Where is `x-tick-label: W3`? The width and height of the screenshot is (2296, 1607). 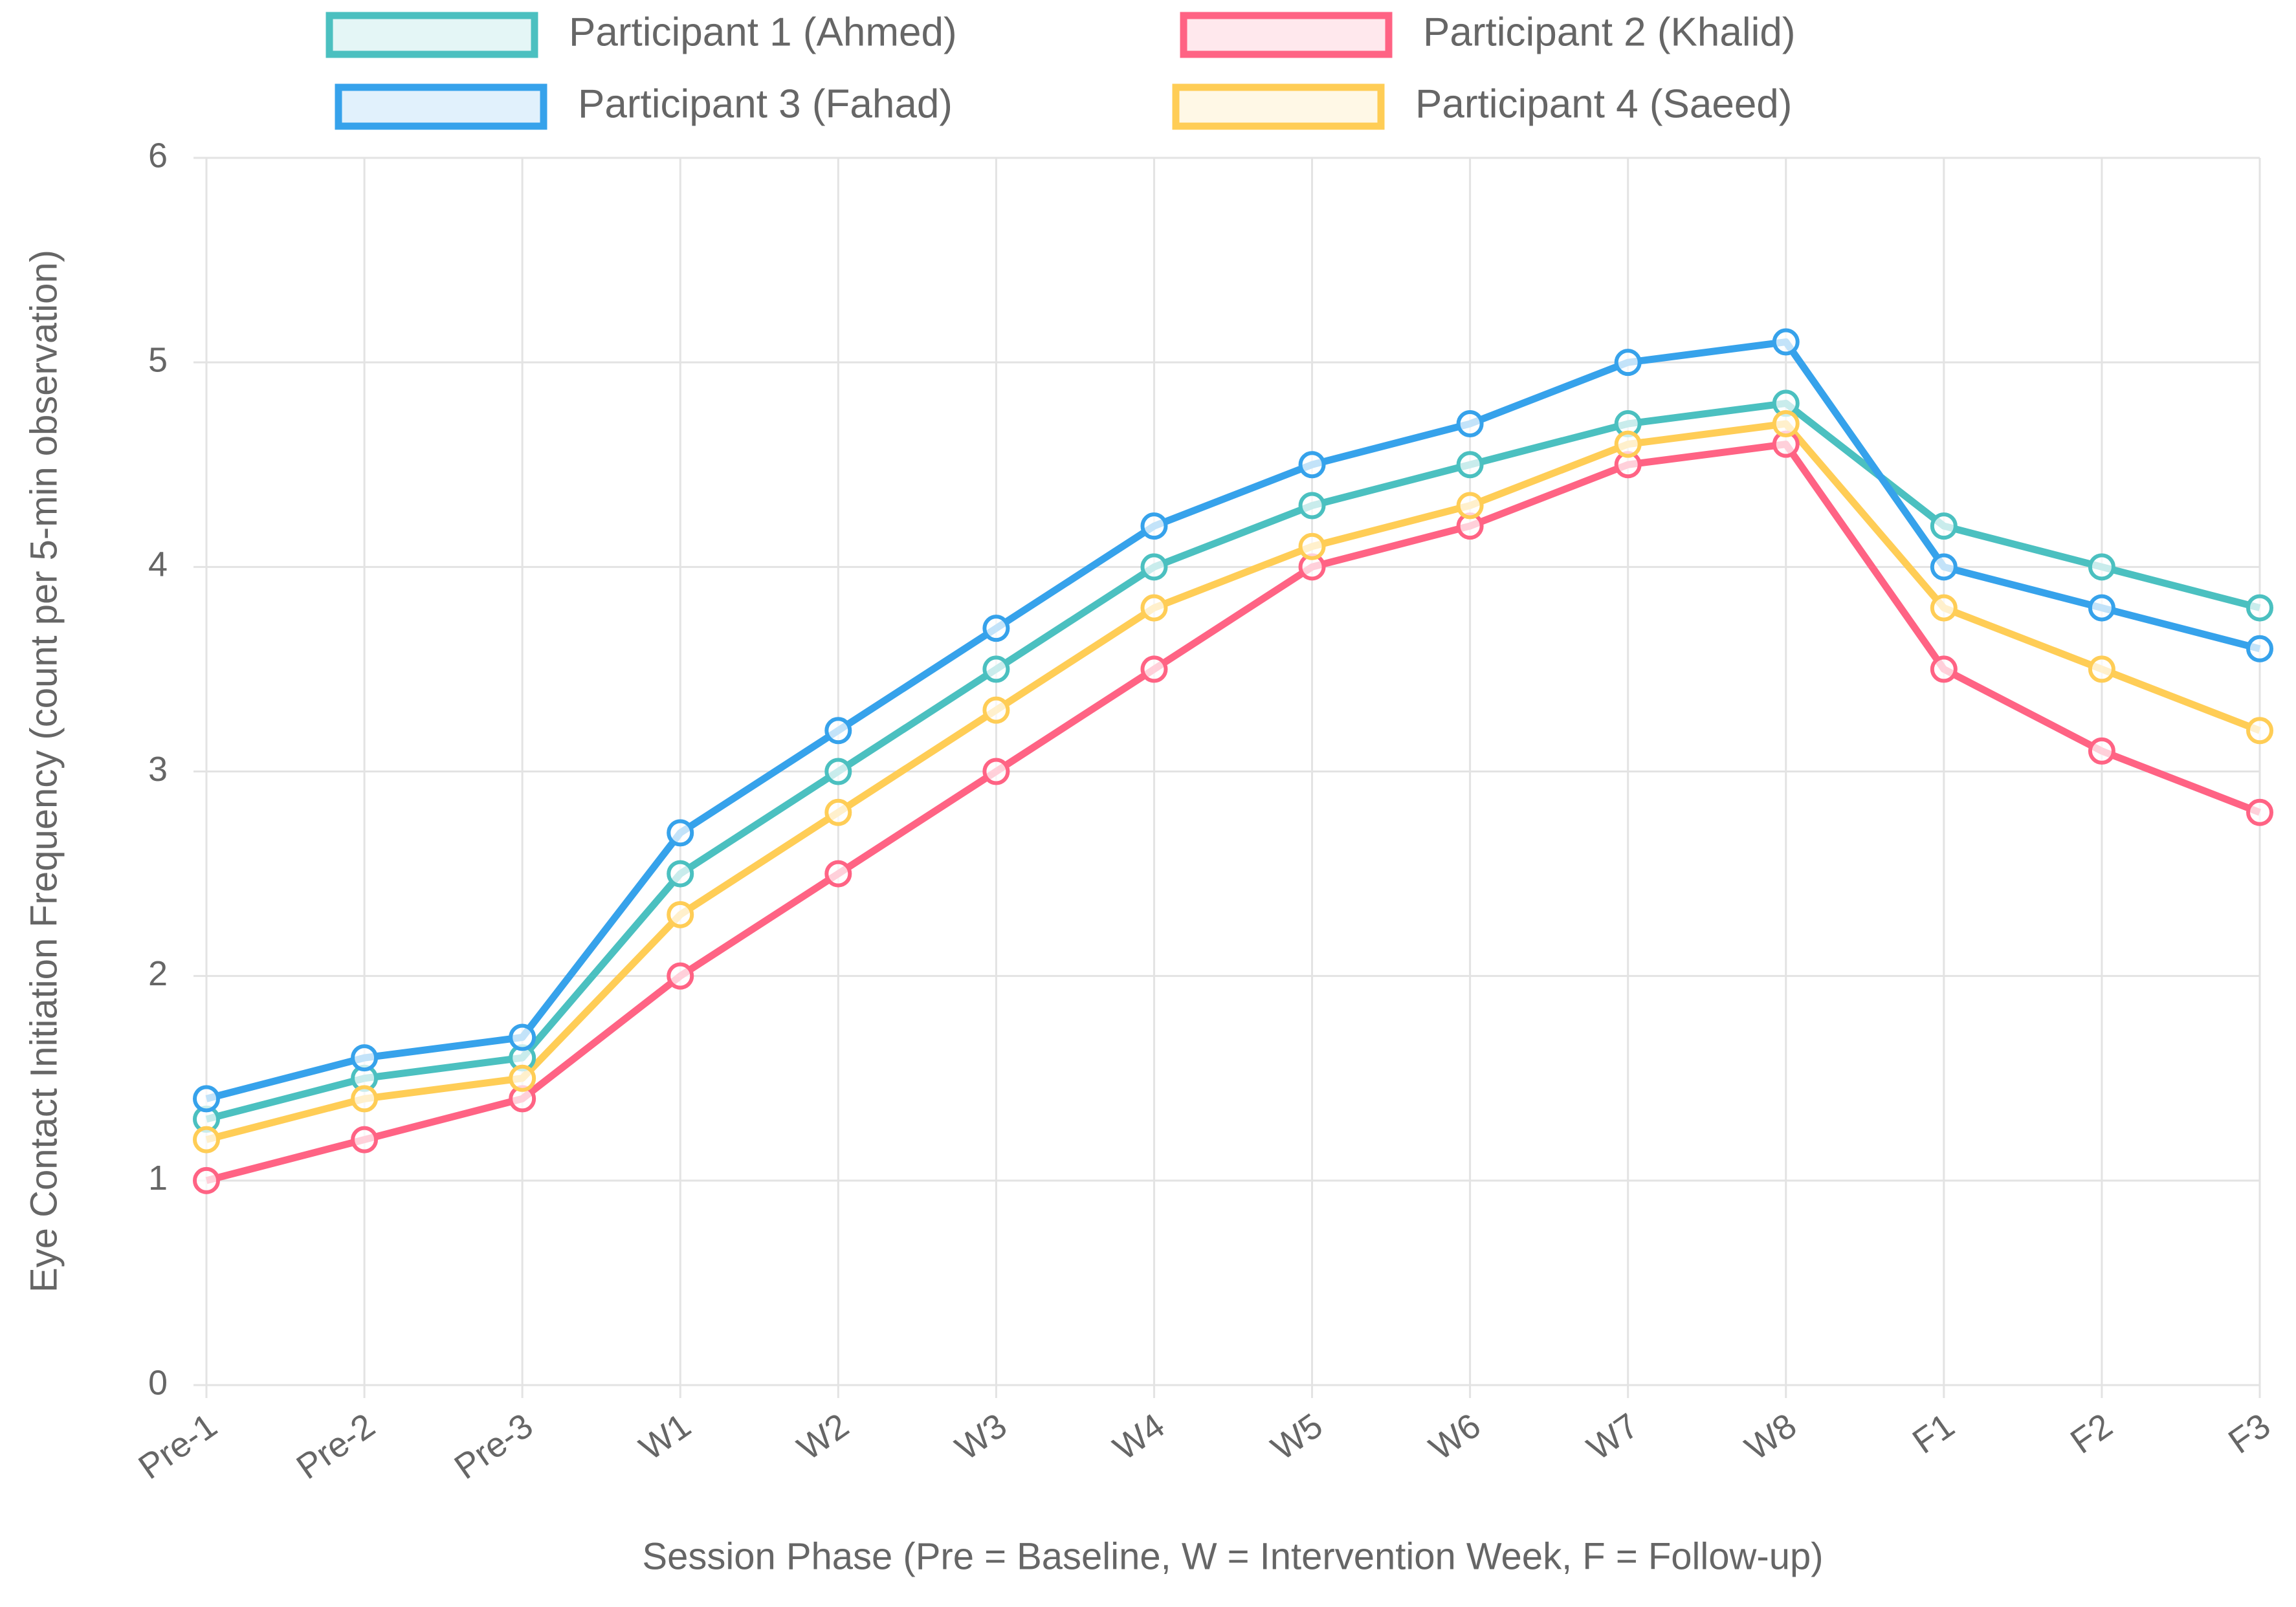
x-tick-label: W3 is located at coordinates (981, 1437).